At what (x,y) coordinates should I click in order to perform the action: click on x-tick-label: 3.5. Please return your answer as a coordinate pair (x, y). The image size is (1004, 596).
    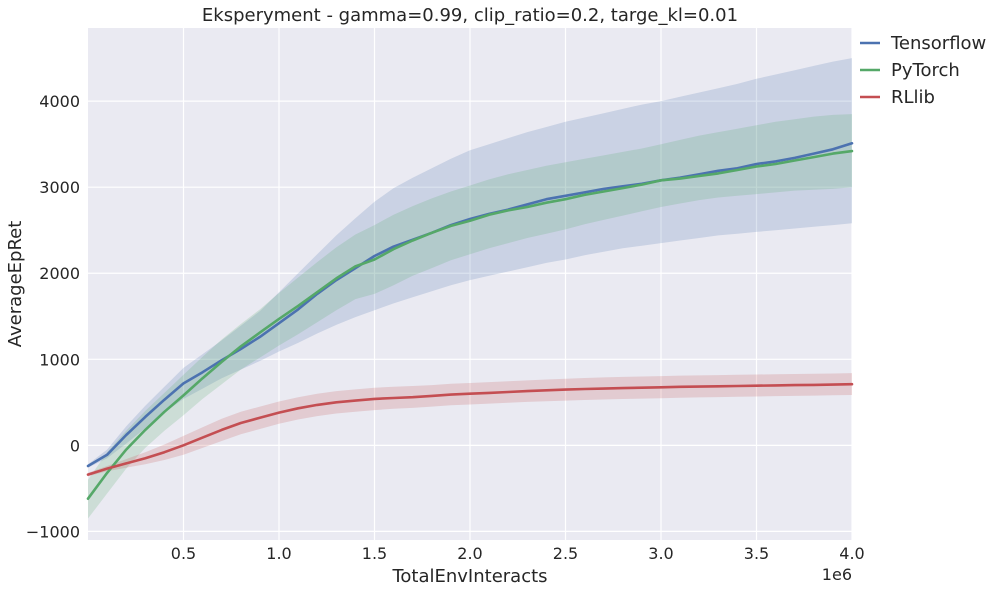
    Looking at the image, I should click on (756, 553).